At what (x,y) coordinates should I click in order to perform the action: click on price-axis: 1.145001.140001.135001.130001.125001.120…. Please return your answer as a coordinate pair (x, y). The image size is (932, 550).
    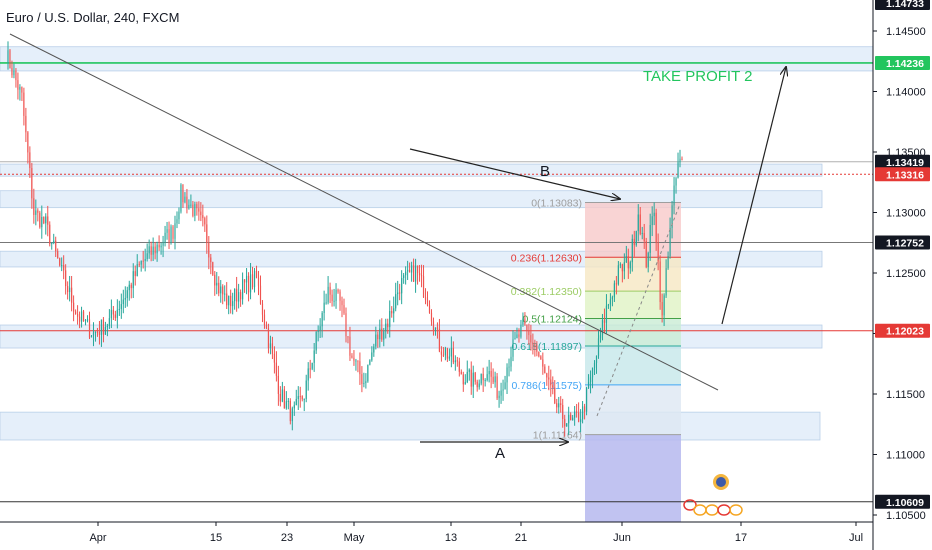
    Looking at the image, I should click on (902, 275).